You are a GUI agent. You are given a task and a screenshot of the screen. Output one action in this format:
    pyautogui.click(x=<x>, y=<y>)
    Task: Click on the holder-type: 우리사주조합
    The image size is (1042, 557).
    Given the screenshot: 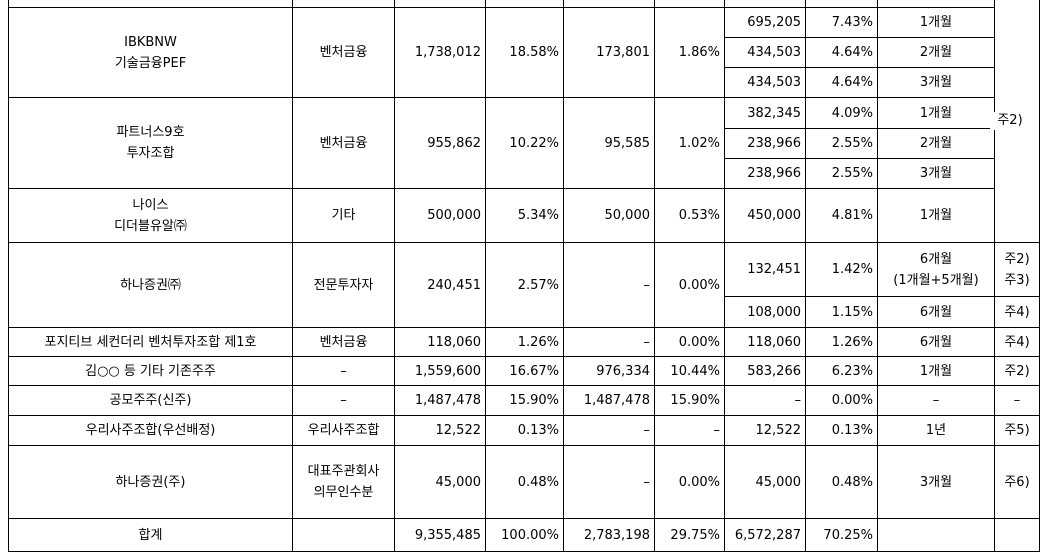 What is the action you would take?
    pyautogui.click(x=343, y=430)
    